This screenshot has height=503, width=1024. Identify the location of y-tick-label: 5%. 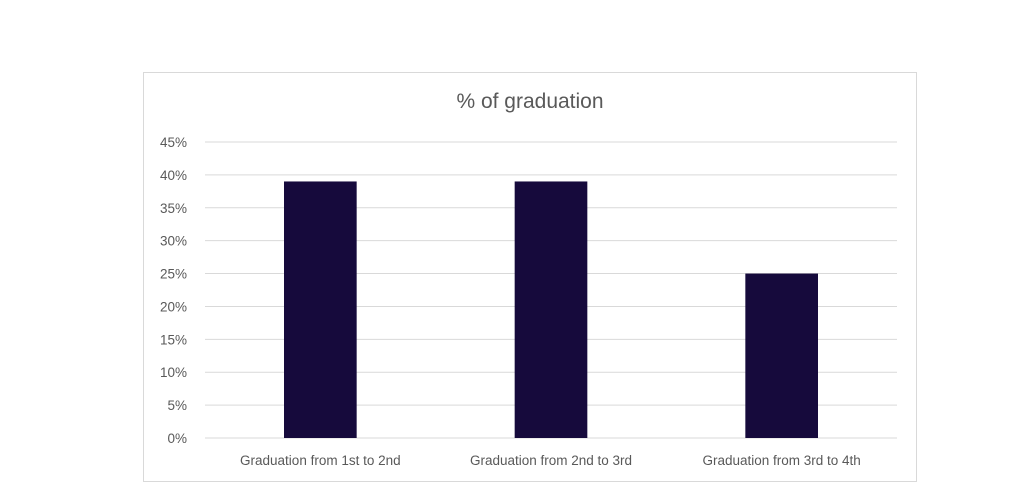
(177, 405).